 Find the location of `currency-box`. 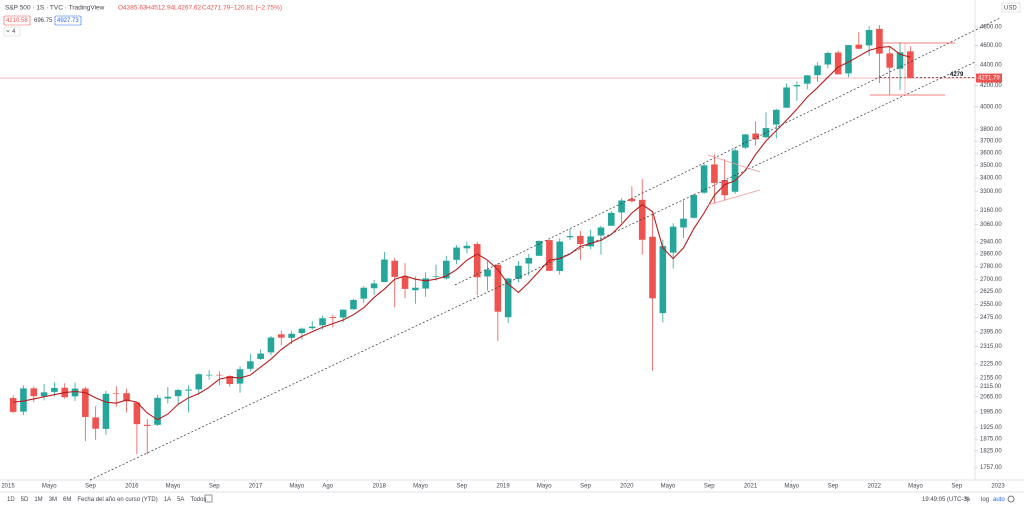

currency-box is located at coordinates (1011, 7).